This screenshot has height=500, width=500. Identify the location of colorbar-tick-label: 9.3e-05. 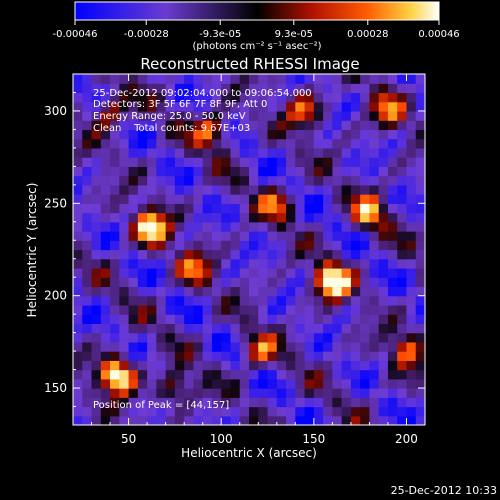
(294, 34).